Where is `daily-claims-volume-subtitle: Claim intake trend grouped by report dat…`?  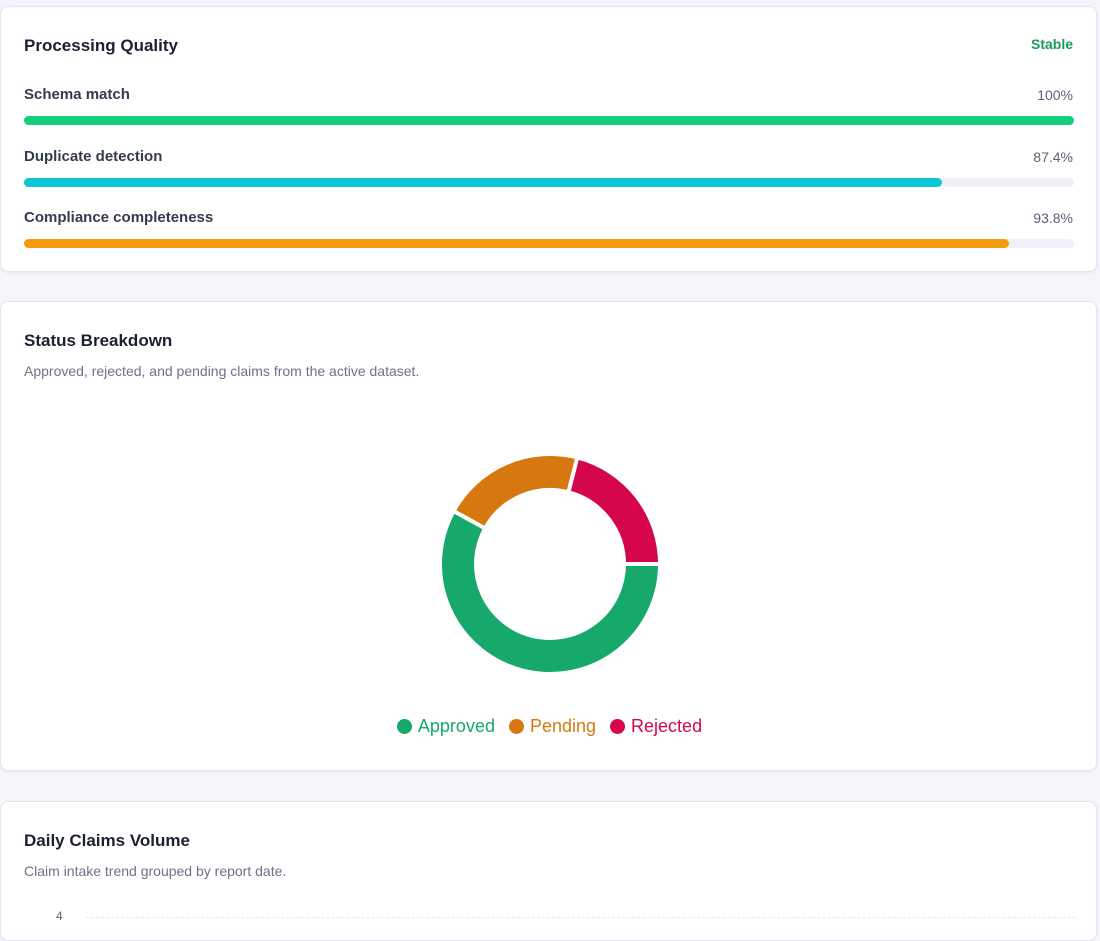 daily-claims-volume-subtitle: Claim intake trend grouped by report dat… is located at coordinates (155, 871).